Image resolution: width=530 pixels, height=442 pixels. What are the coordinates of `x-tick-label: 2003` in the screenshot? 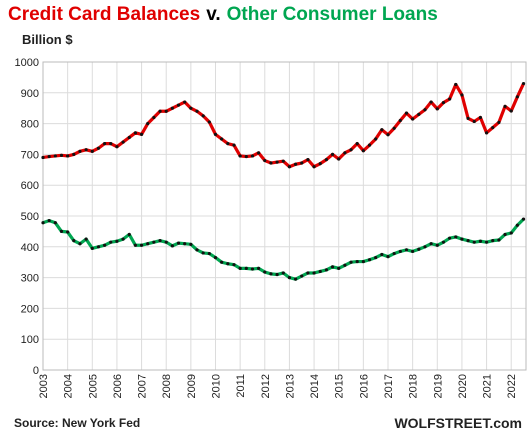 It's located at (44, 386).